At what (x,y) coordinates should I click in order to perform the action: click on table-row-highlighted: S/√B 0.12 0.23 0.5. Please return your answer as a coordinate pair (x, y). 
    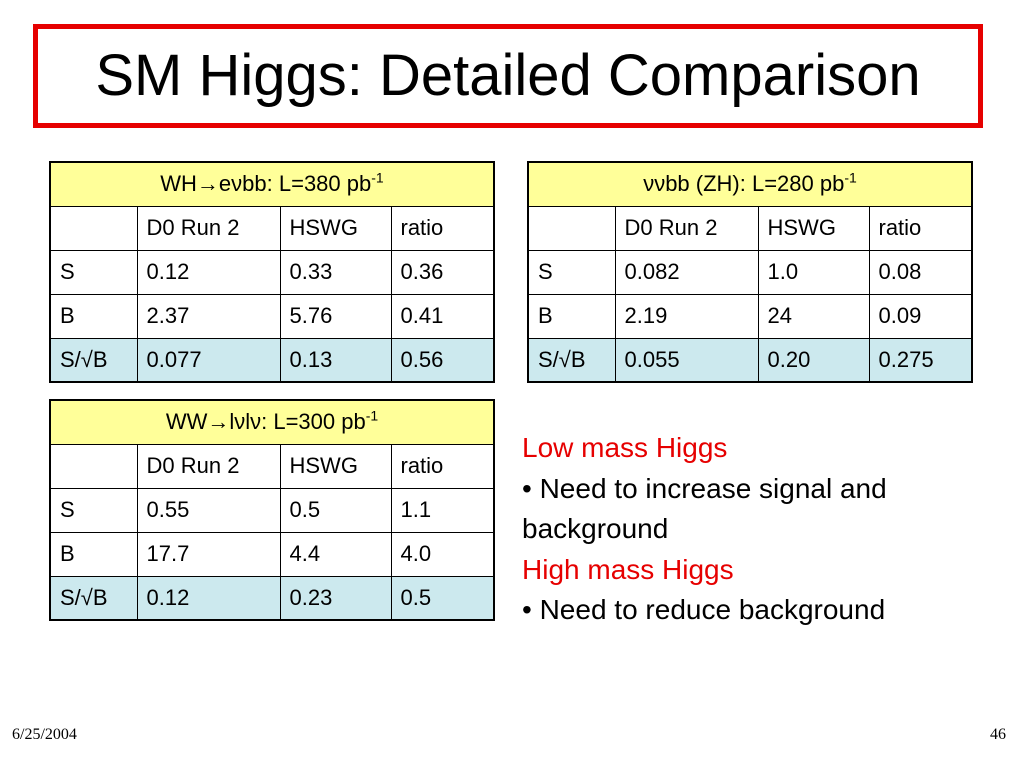
    Looking at the image, I should click on (272, 598).